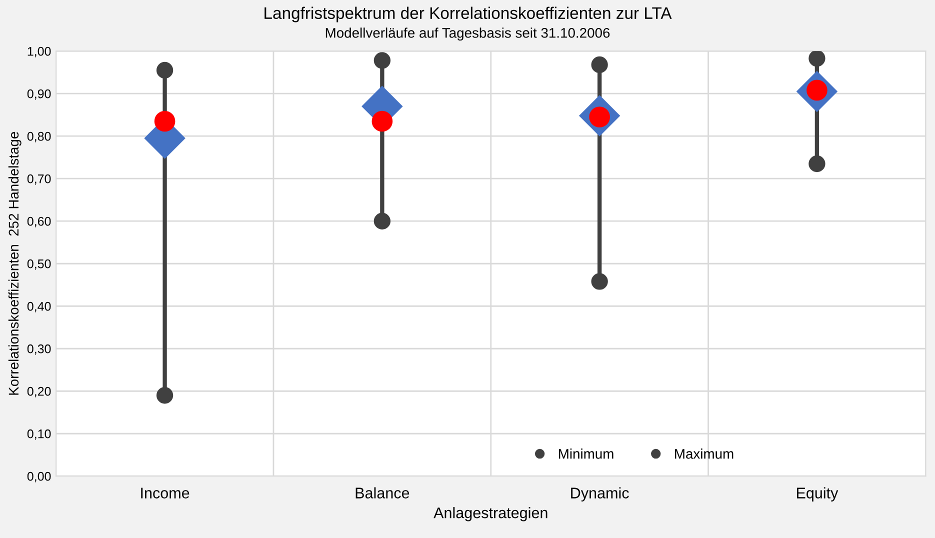 The image size is (935, 538). I want to click on x-axis-title: Anlagestrategien, so click(491, 514).